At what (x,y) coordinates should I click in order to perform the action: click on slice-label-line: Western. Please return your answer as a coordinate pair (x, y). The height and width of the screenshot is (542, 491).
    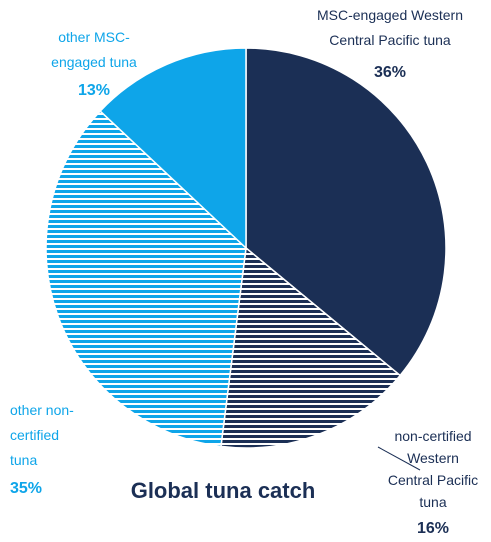
    Looking at the image, I should click on (433, 458).